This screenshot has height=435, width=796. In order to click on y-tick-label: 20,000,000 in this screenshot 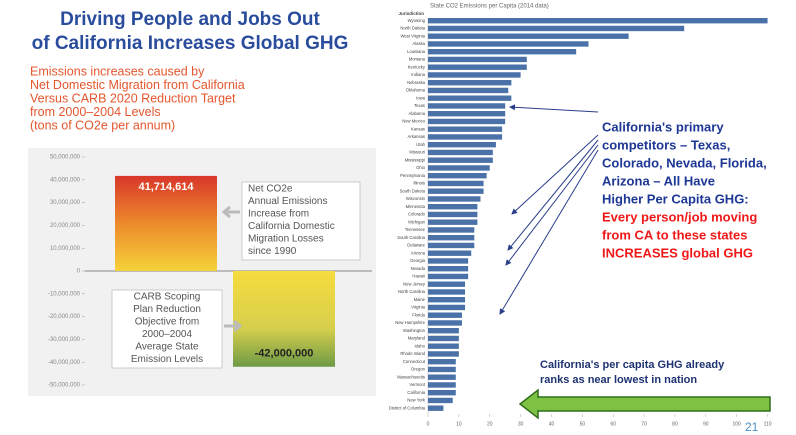, I will do `click(65, 226)`.